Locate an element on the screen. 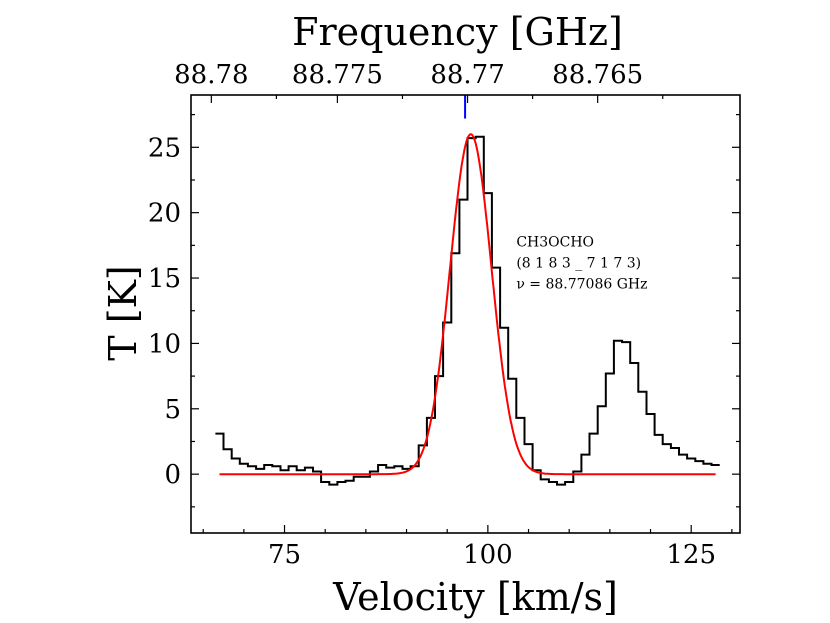 The height and width of the screenshot is (623, 830). top-tick-label: 88.78 is located at coordinates (211, 75).